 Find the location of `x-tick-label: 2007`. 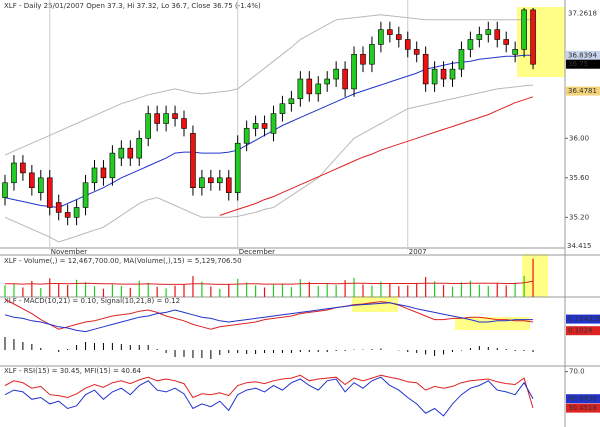

x-tick-label: 2007 is located at coordinates (418, 252).